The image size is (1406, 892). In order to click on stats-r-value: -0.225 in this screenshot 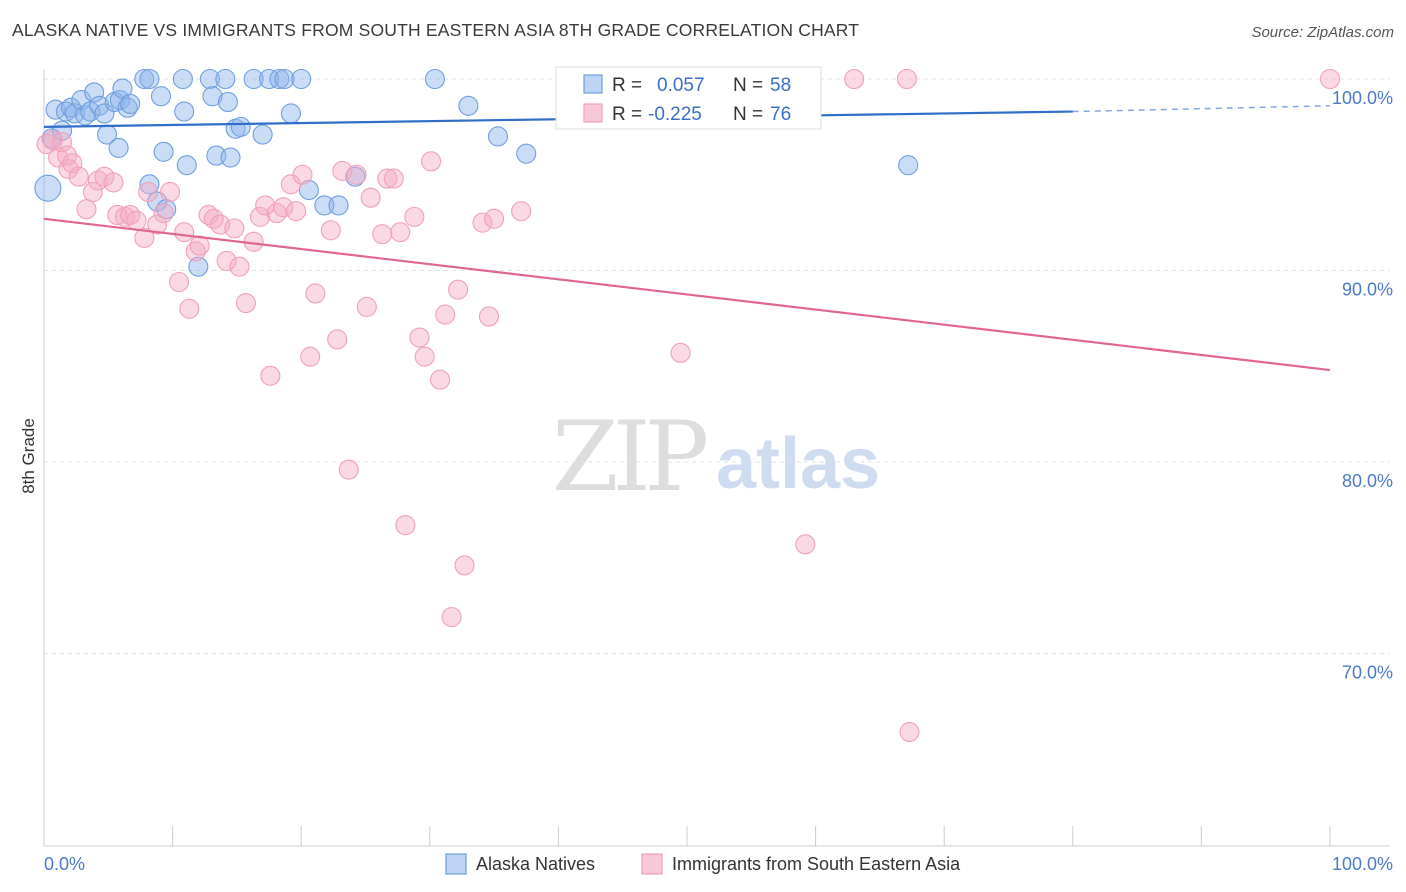, I will do `click(675, 114)`.